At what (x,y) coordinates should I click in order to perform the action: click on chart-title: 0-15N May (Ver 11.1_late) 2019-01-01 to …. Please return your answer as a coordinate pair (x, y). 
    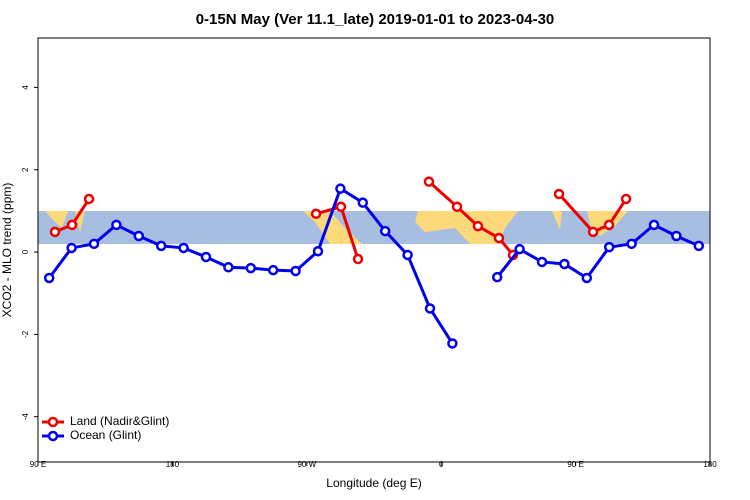
    Looking at the image, I should click on (375, 19).